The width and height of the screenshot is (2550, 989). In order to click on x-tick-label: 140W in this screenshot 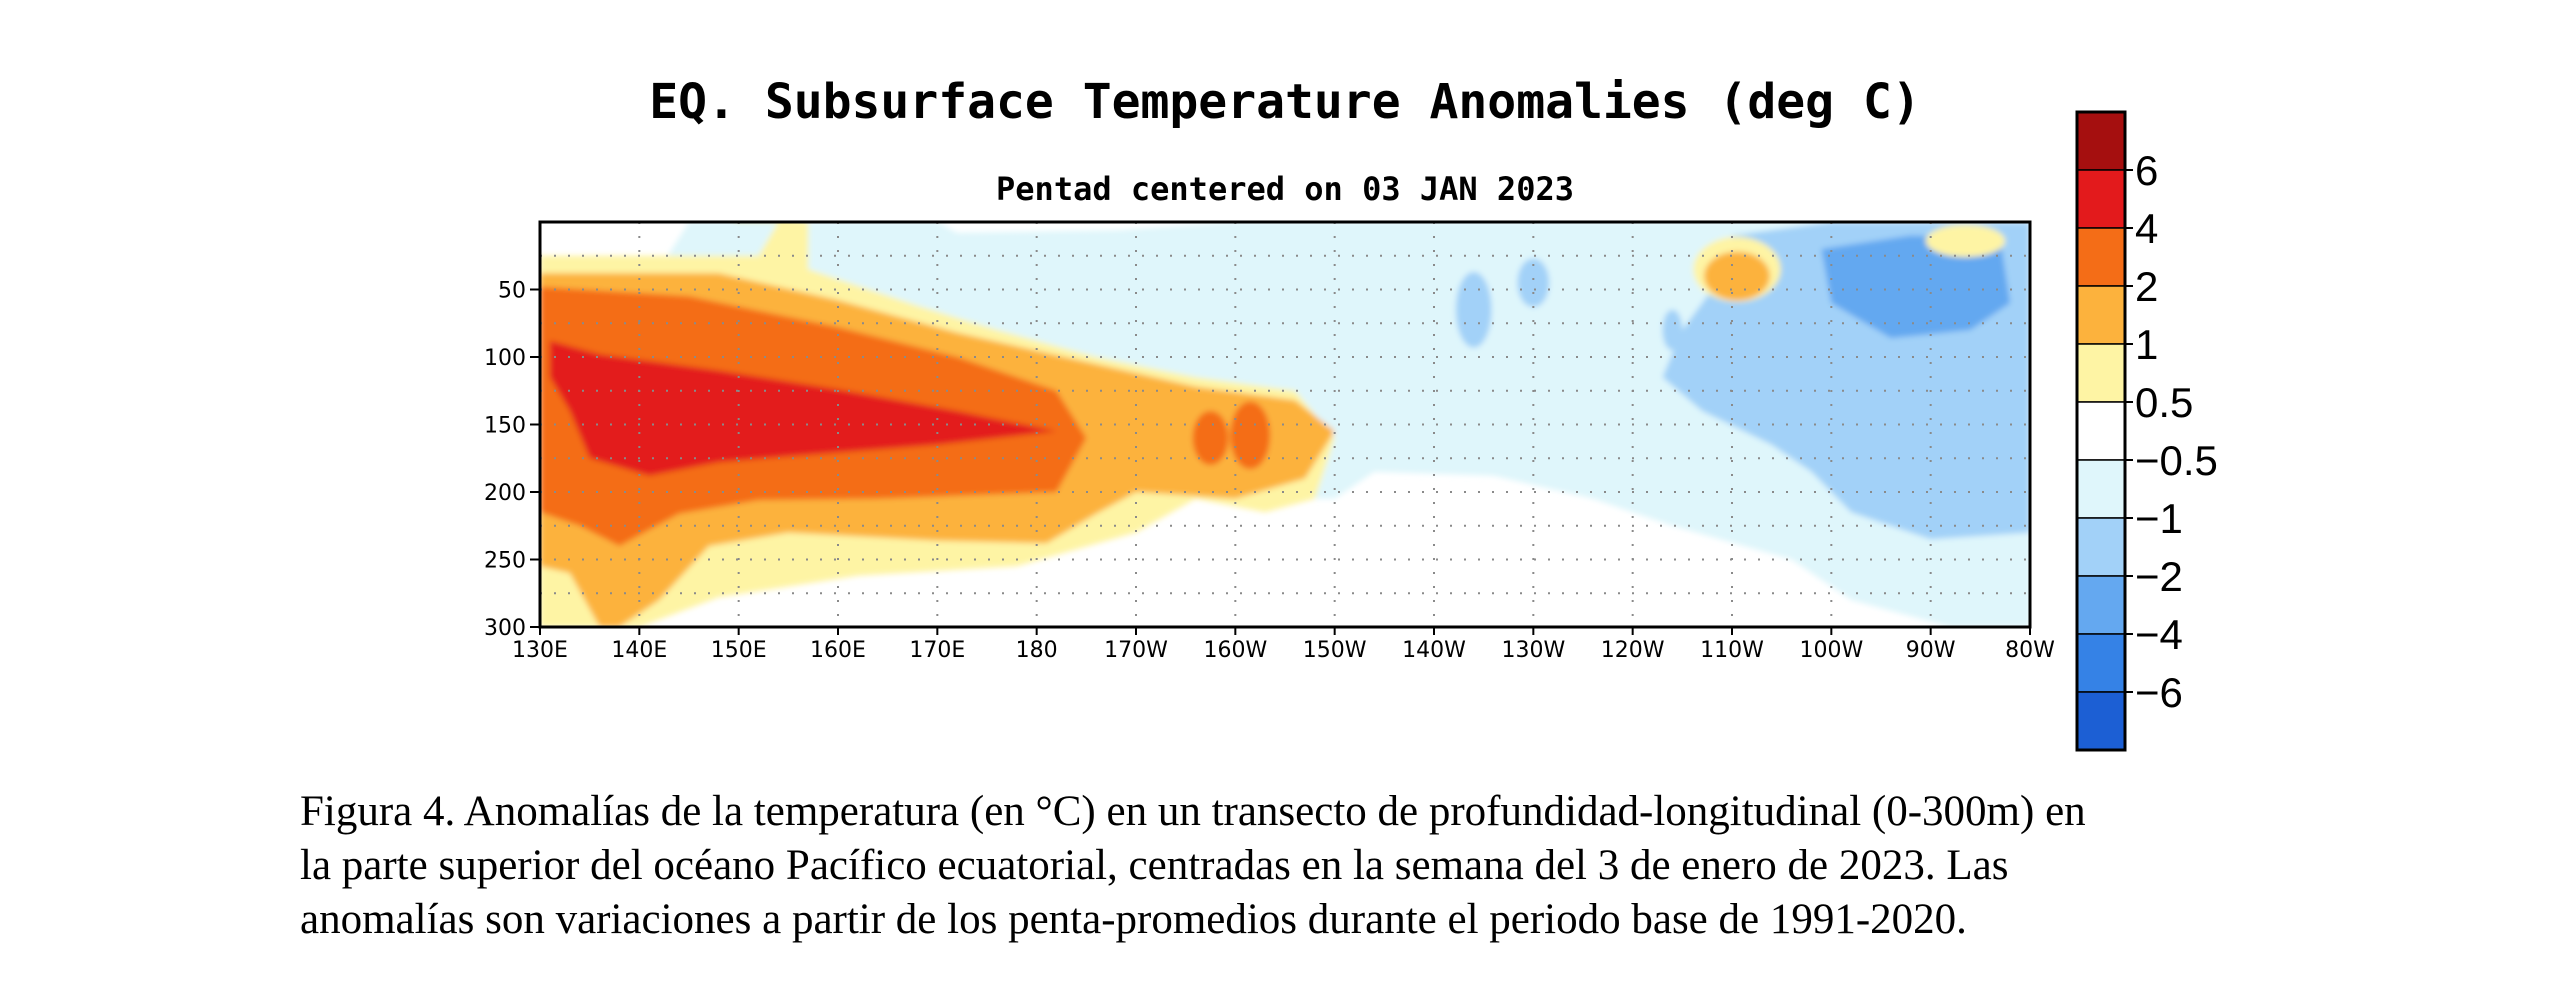, I will do `click(1434, 650)`.